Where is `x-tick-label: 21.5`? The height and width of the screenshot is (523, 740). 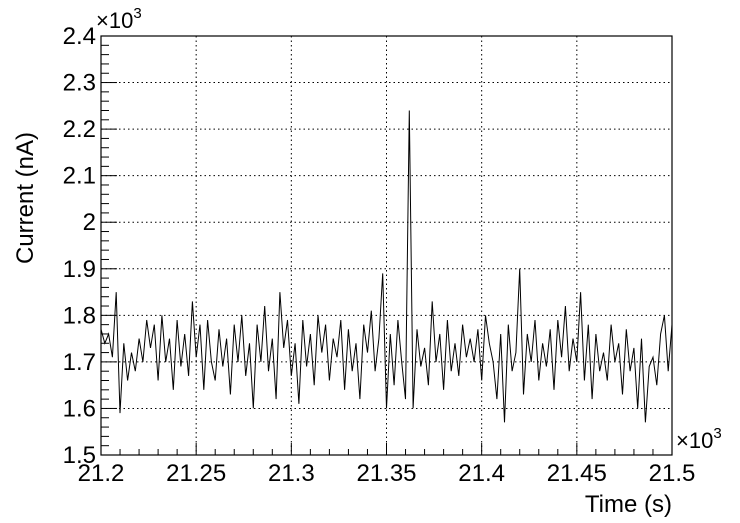
x-tick-label: 21.5 is located at coordinates (672, 473).